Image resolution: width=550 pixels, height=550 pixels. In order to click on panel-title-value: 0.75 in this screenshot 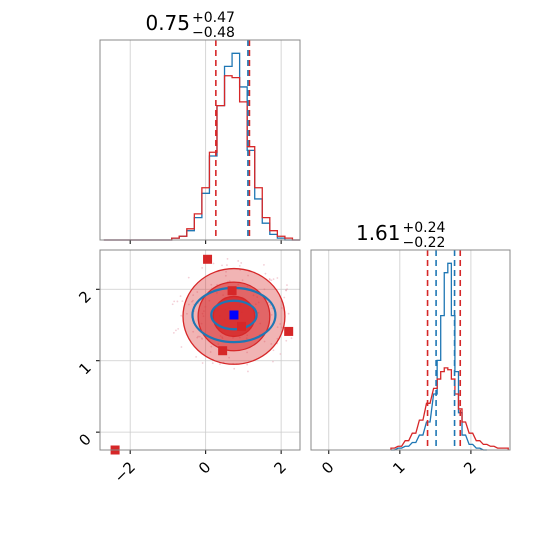, I will do `click(167, 23)`.